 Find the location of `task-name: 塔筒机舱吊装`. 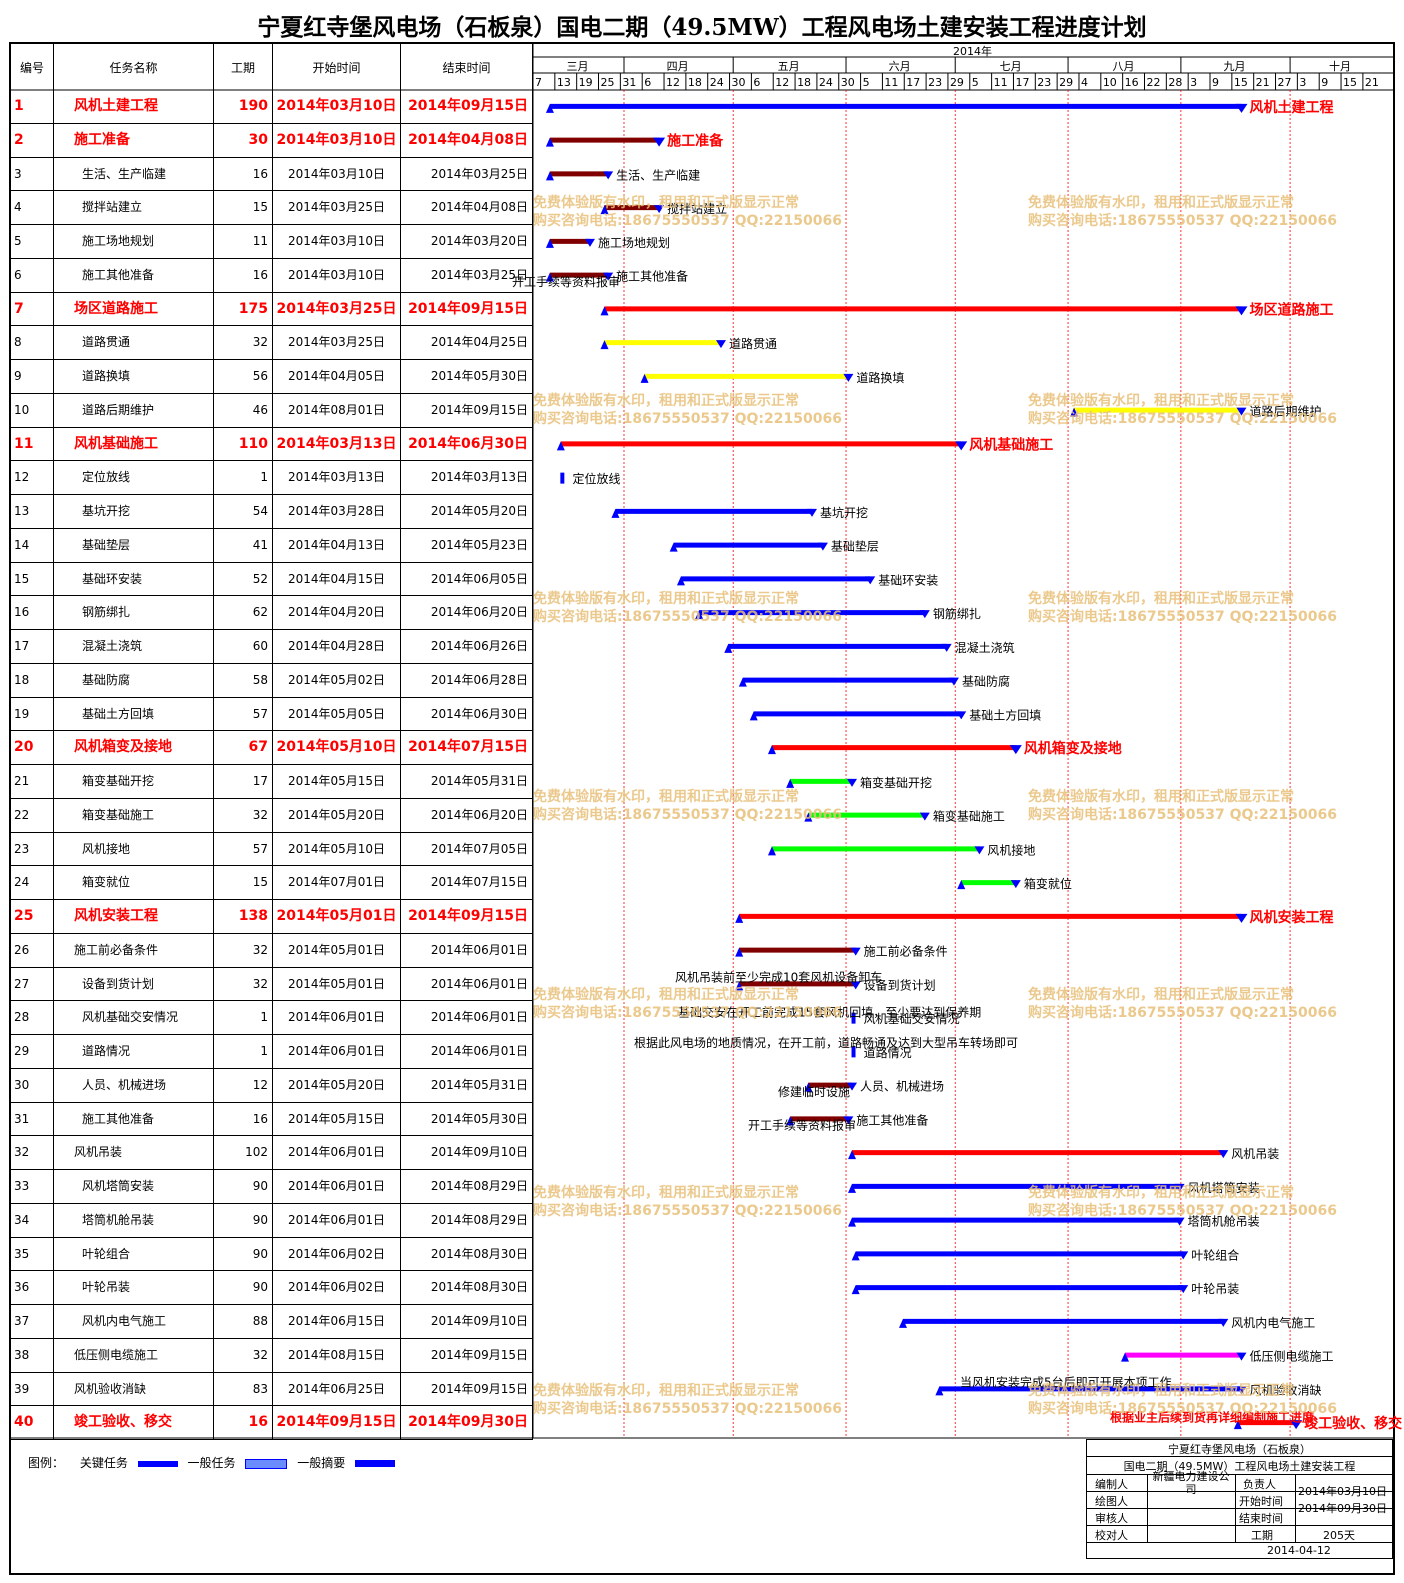

task-name: 塔筒机舱吊装 is located at coordinates (134, 1220).